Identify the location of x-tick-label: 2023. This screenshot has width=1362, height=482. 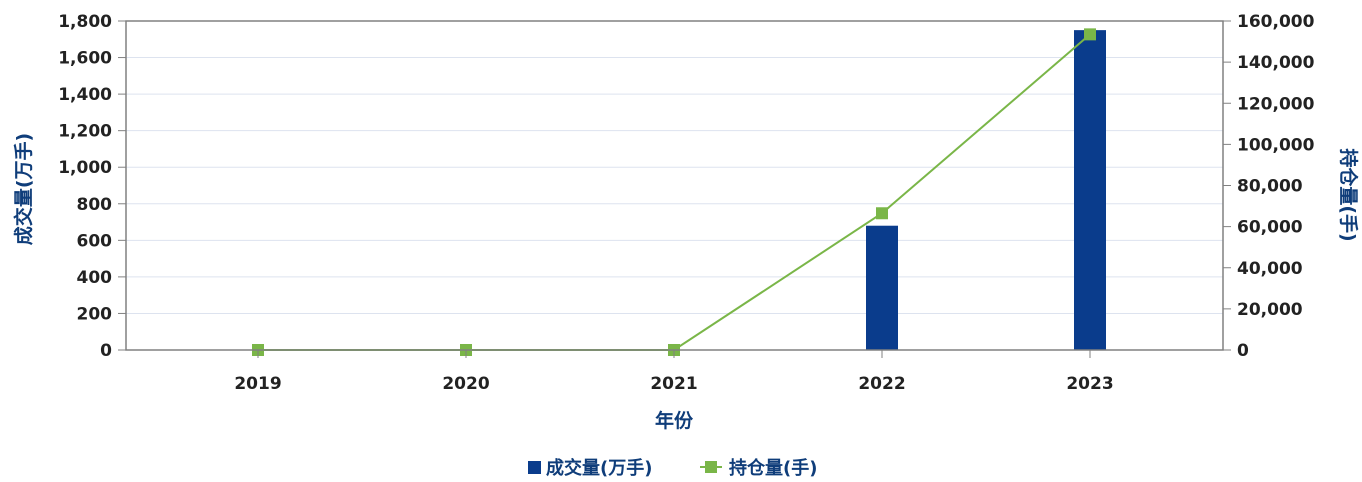
(1089, 384).